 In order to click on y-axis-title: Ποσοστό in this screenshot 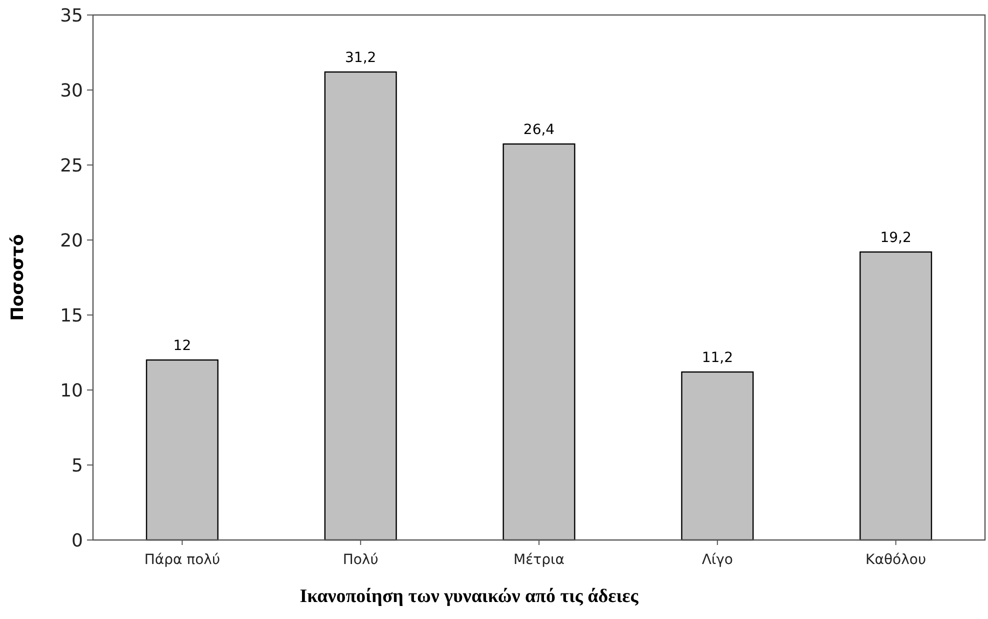, I will do `click(18, 277)`.